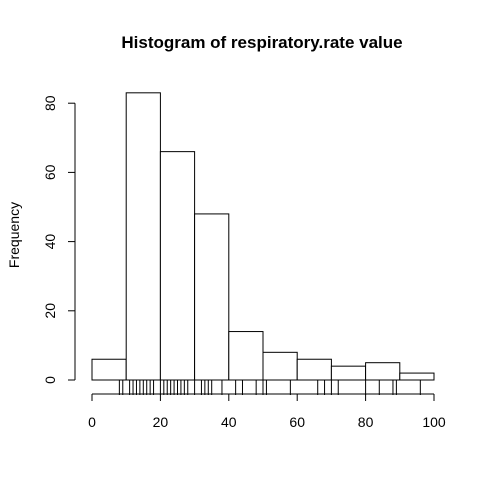 This screenshot has width=489, height=490. What do you see at coordinates (14, 235) in the screenshot?
I see `y-axis-label: Frequency` at bounding box center [14, 235].